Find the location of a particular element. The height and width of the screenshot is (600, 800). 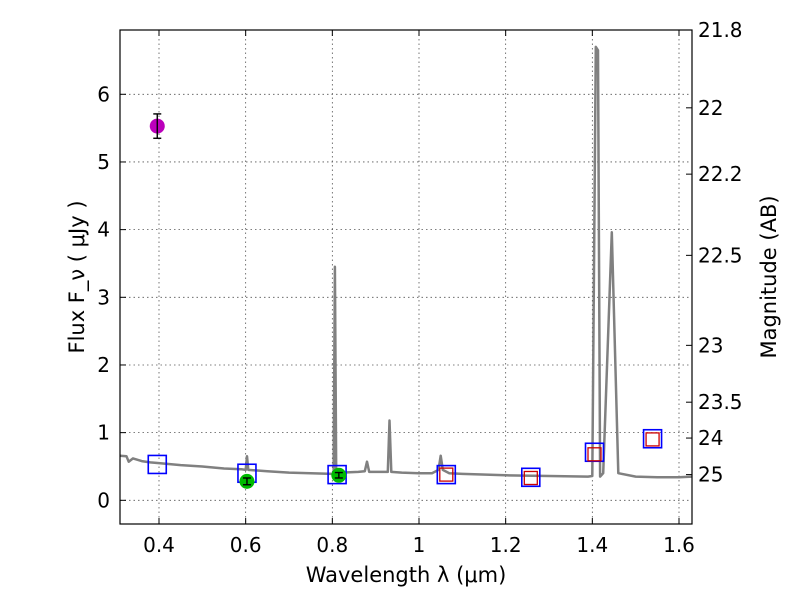

y-tick-label: 2 is located at coordinates (103, 365).